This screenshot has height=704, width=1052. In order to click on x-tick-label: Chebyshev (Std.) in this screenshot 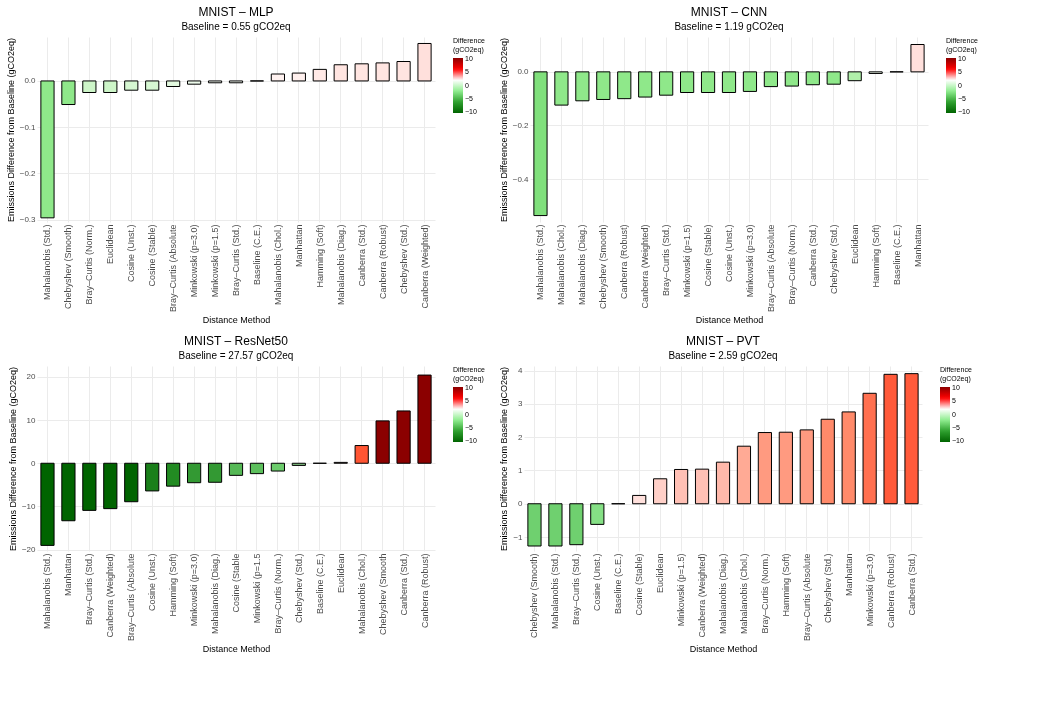, I will do `click(298, 588)`.